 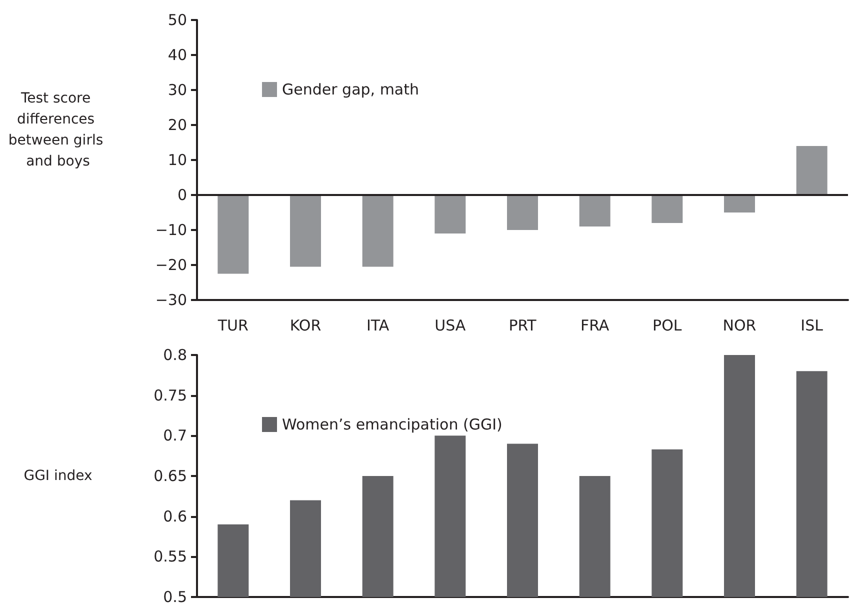 I want to click on y-tick-label: 0.8, so click(x=175, y=355).